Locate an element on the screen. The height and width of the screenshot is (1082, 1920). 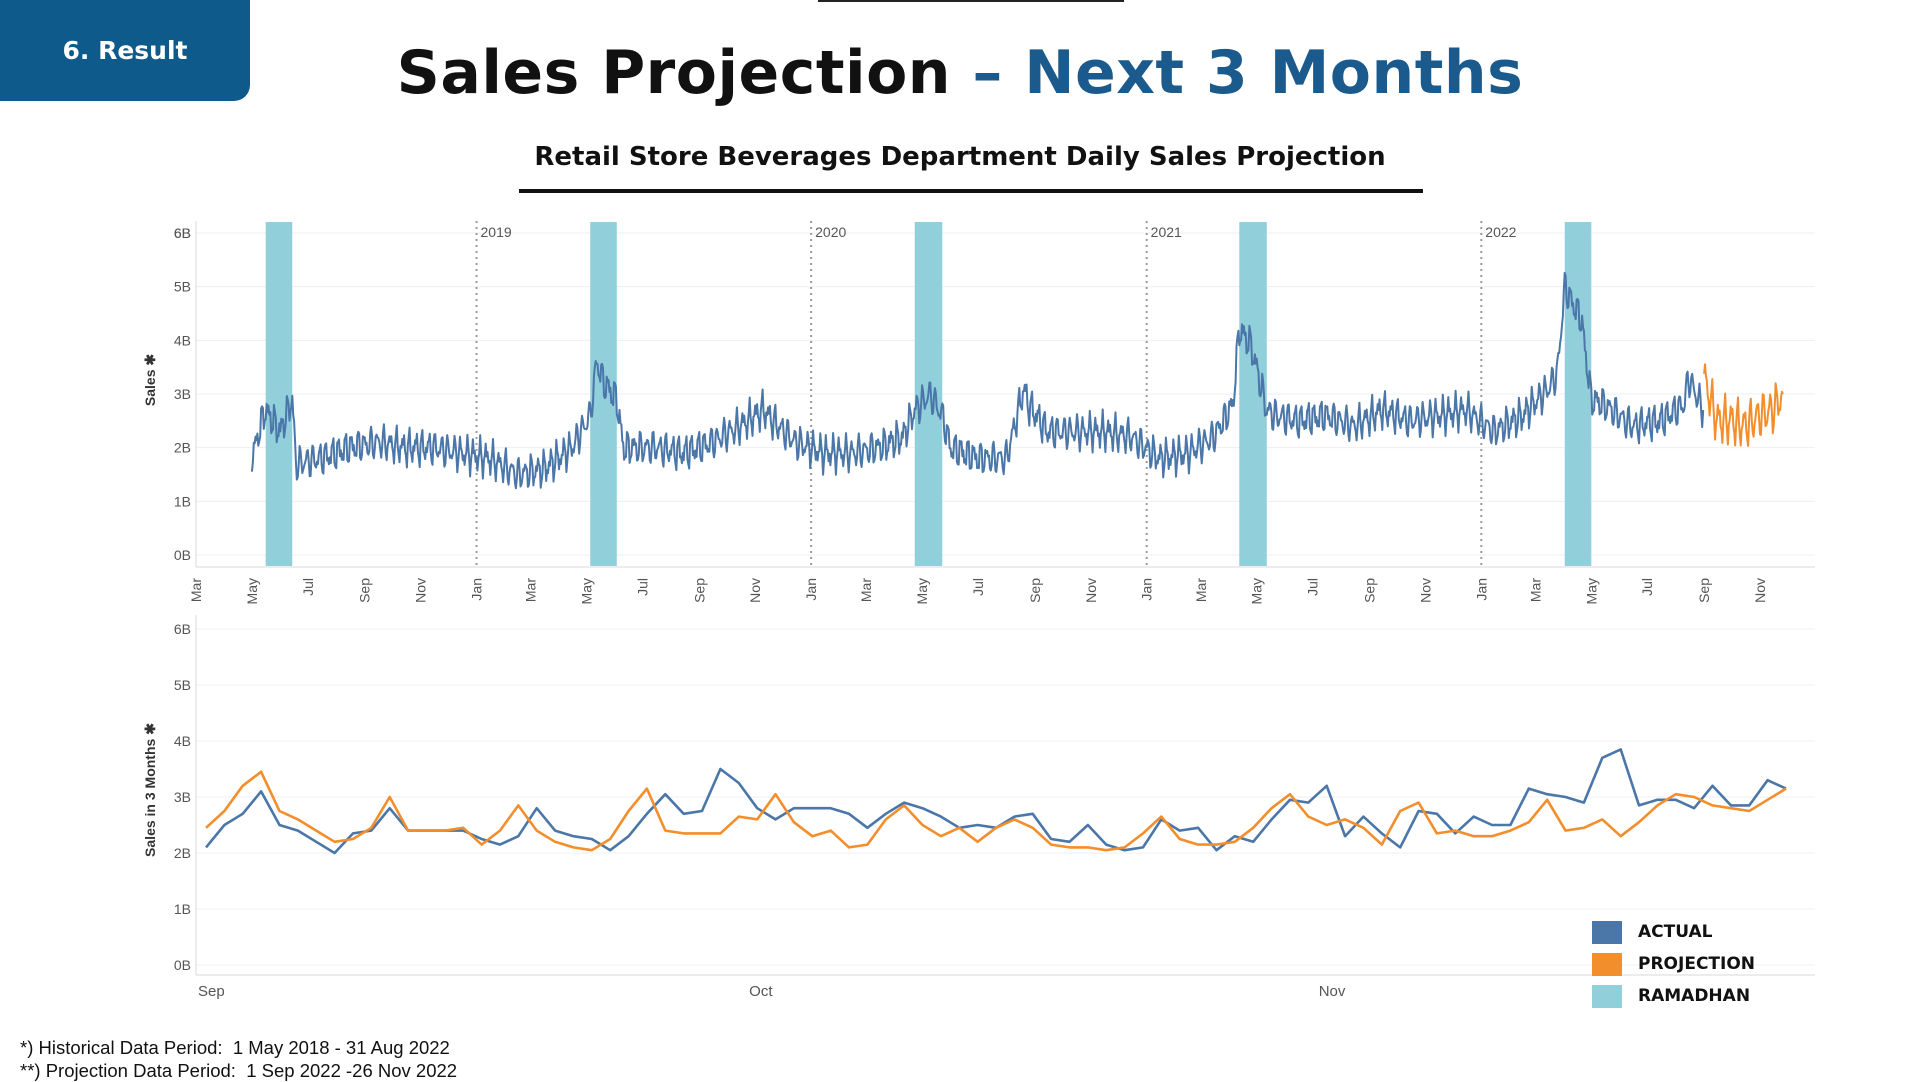
section-badge: 6. Result is located at coordinates (125, 50).